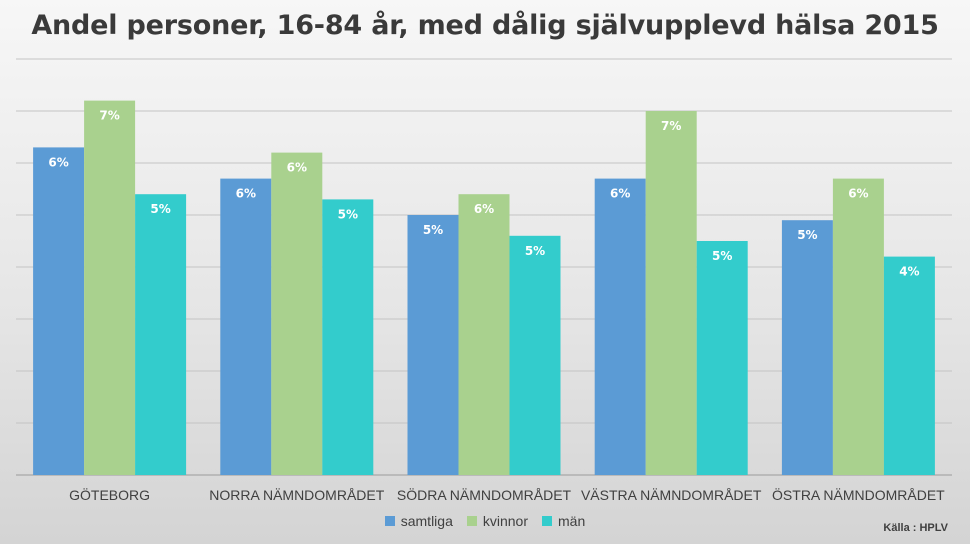  What do you see at coordinates (296, 495) in the screenshot?
I see `category-label: NORRA NÄMNDOMRÅDET` at bounding box center [296, 495].